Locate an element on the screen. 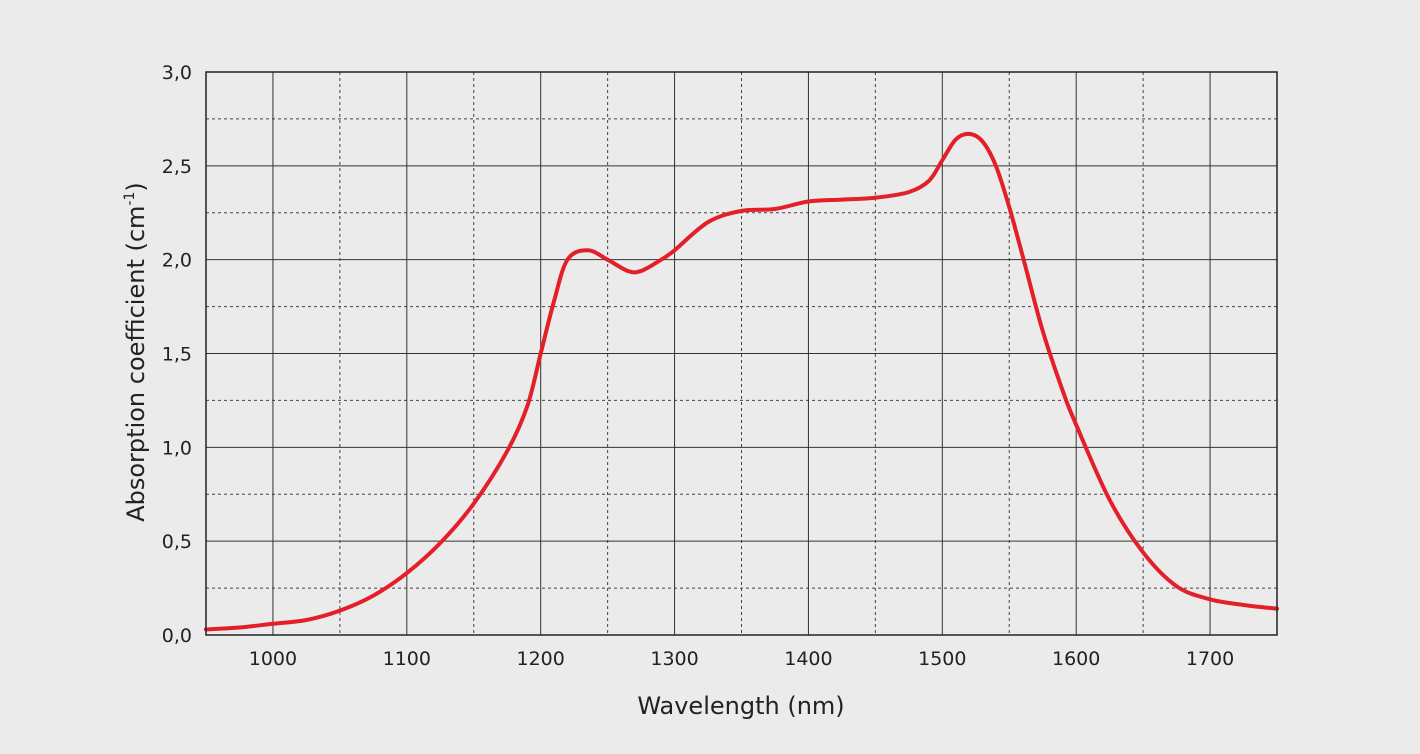 The height and width of the screenshot is (754, 1420). y-axis-title-close: ) is located at coordinates (136, 186).